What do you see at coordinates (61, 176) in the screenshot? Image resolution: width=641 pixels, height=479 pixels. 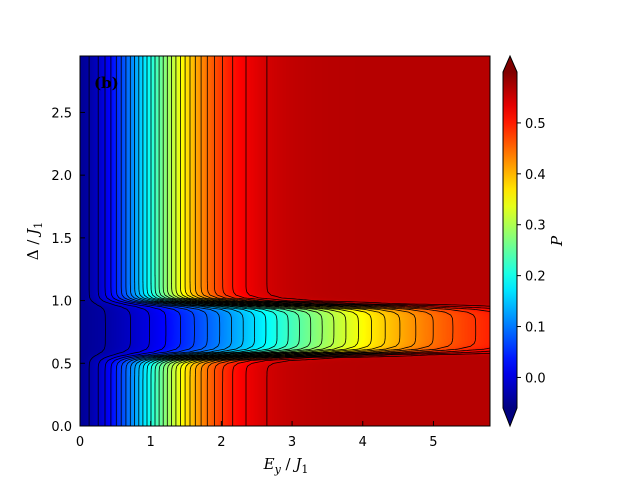 I see `y-tick-label: 2.0` at bounding box center [61, 176].